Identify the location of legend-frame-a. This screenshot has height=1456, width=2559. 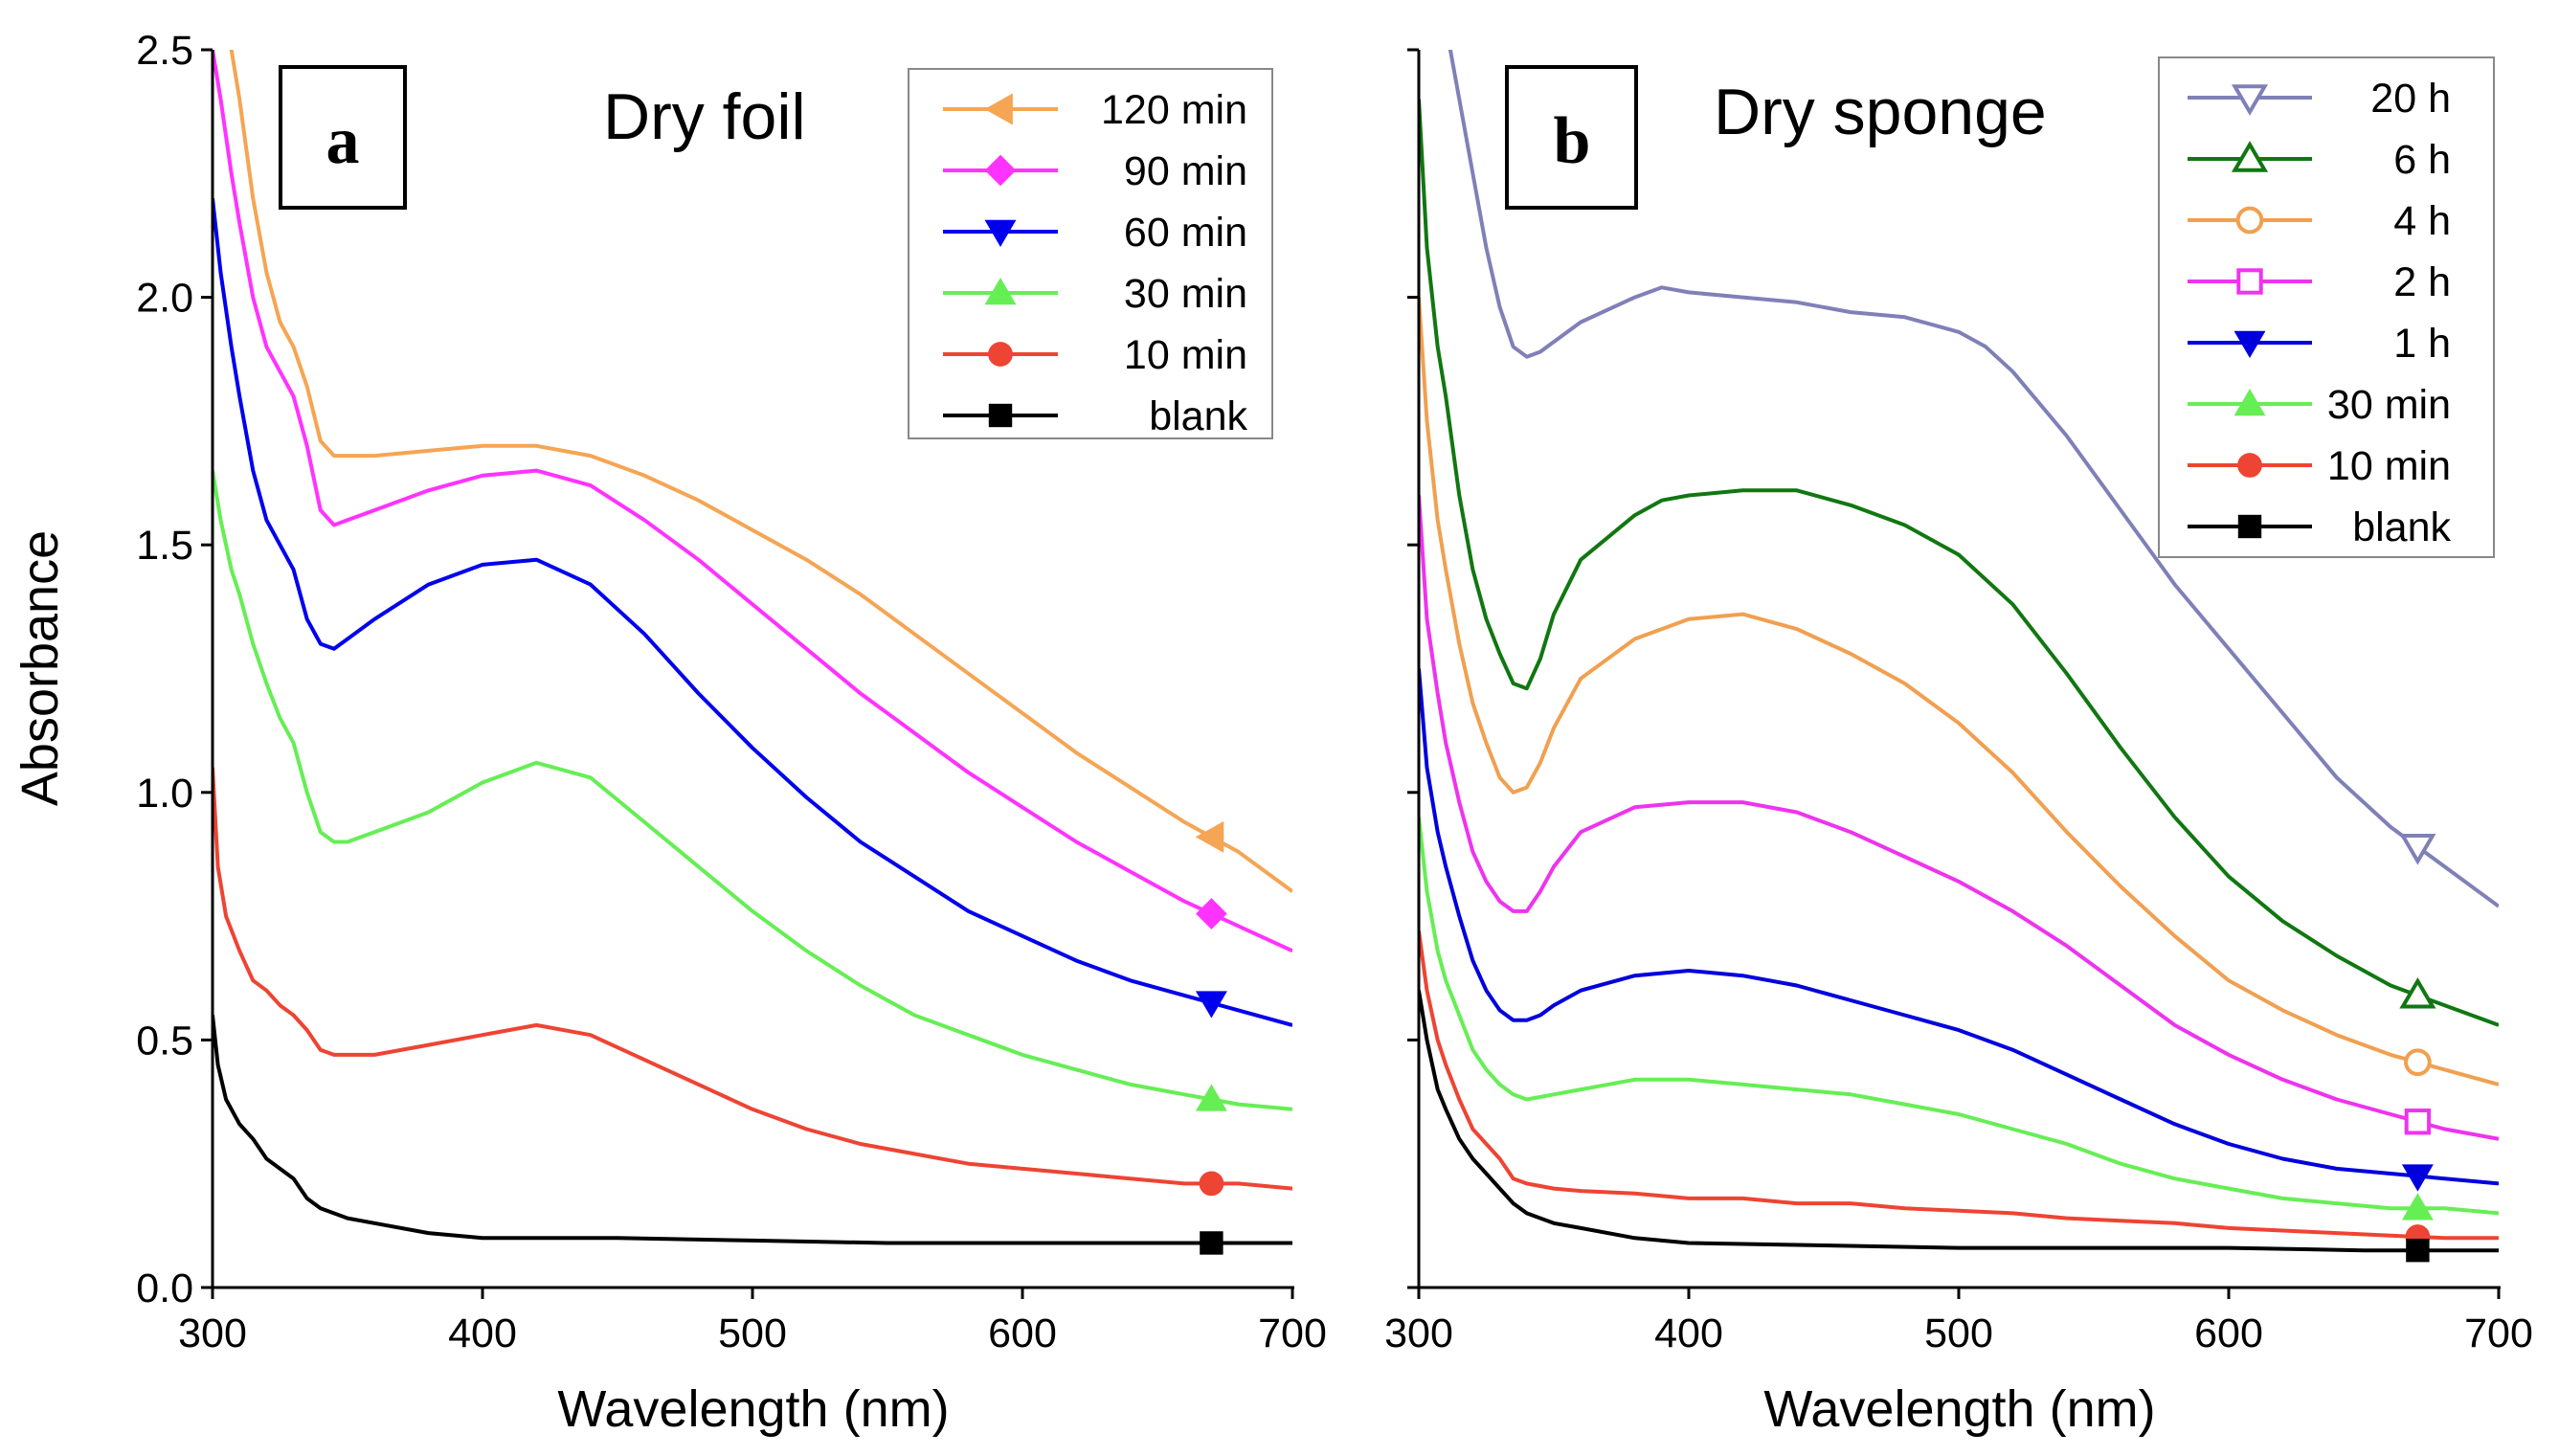
(1090, 253).